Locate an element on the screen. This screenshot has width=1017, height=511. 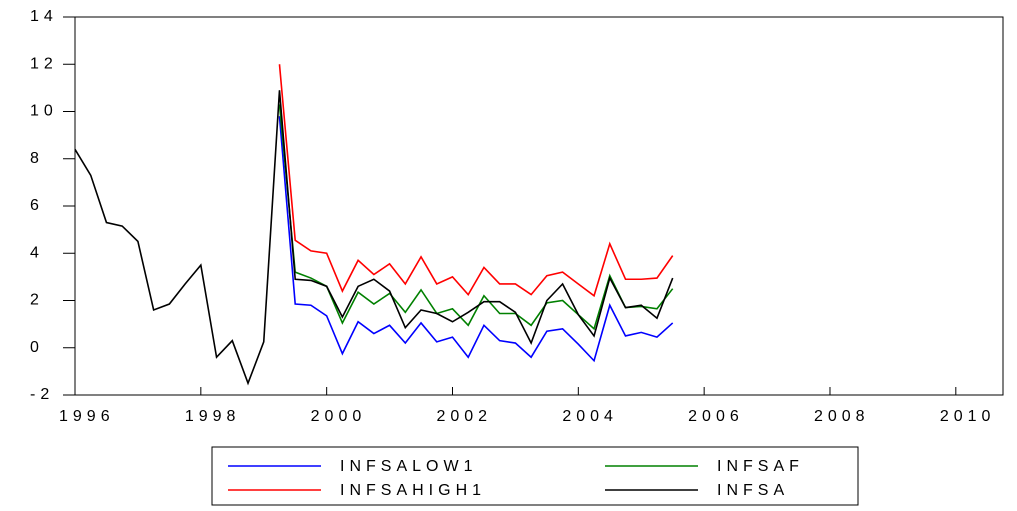
y-tick-label: 6 is located at coordinates (37, 205).